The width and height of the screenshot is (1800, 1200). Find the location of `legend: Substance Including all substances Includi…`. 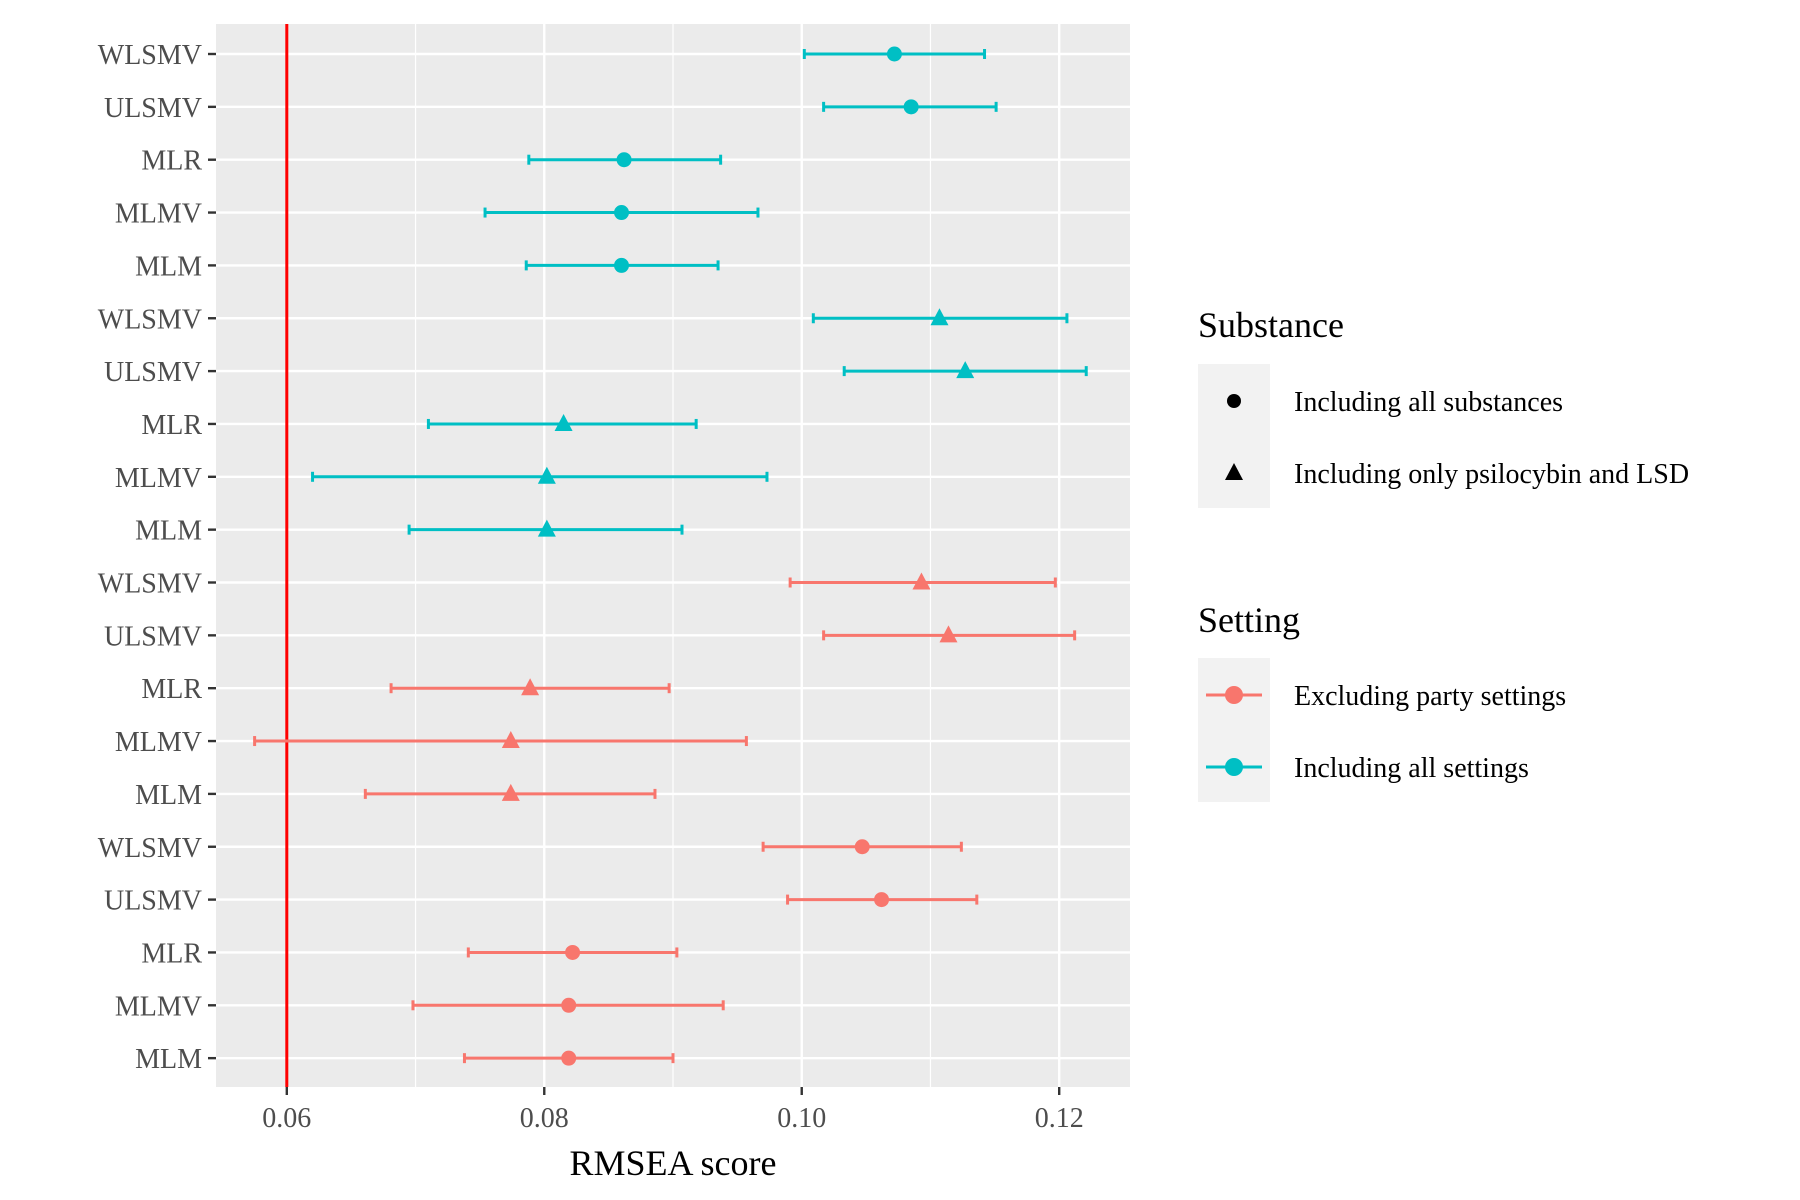

legend: Substance Including all substances Includi… is located at coordinates (1443, 553).